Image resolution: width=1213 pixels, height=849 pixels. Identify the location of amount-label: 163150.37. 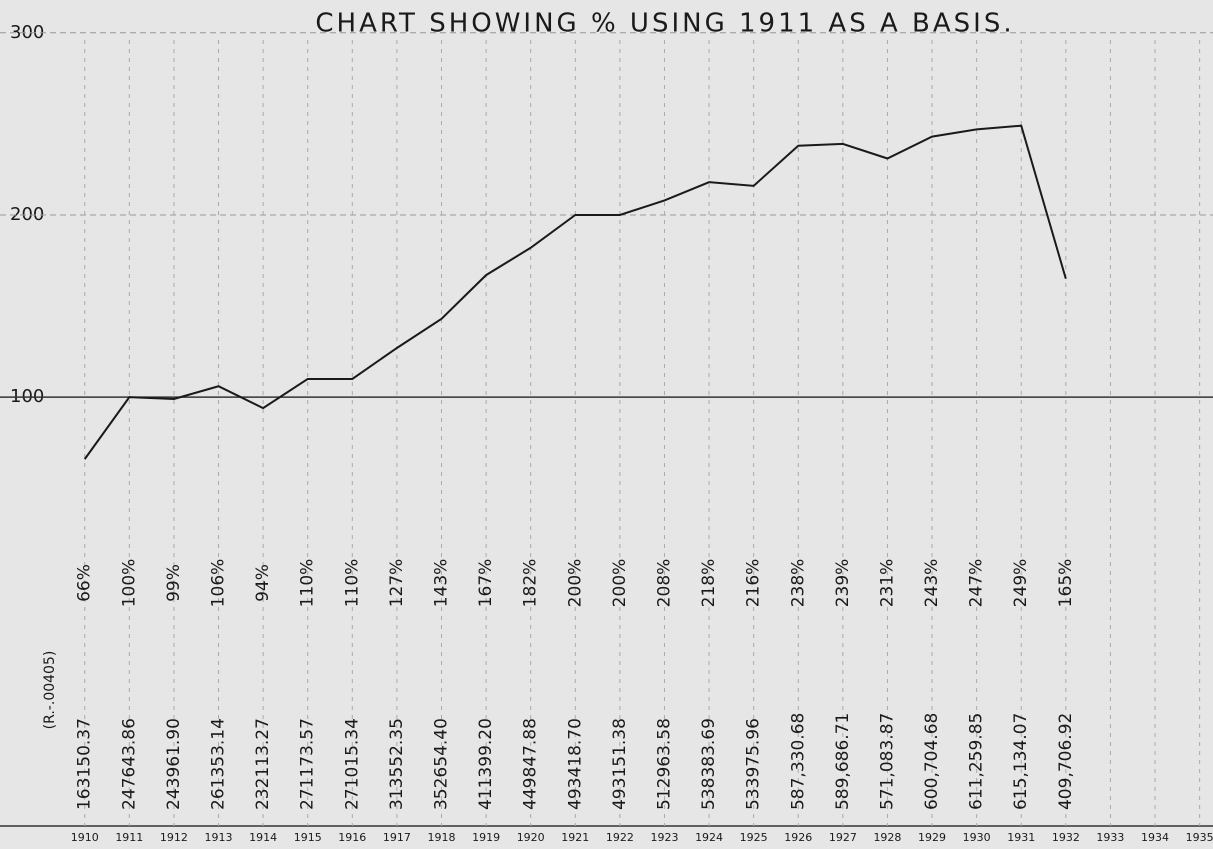
(85, 764).